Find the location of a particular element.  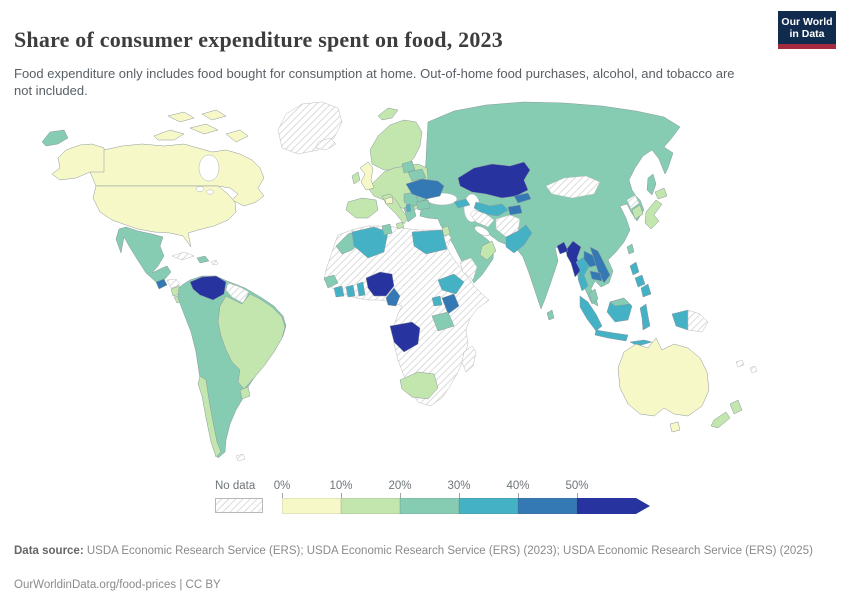

country-togo-benin is located at coordinates (361, 289).